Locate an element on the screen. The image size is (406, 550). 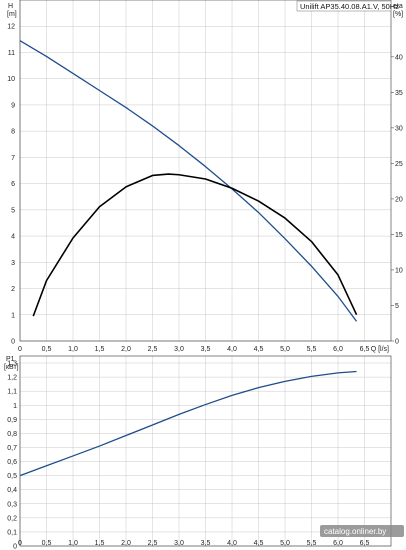
top-x-tick-label: 0,5 is located at coordinates (47, 349).